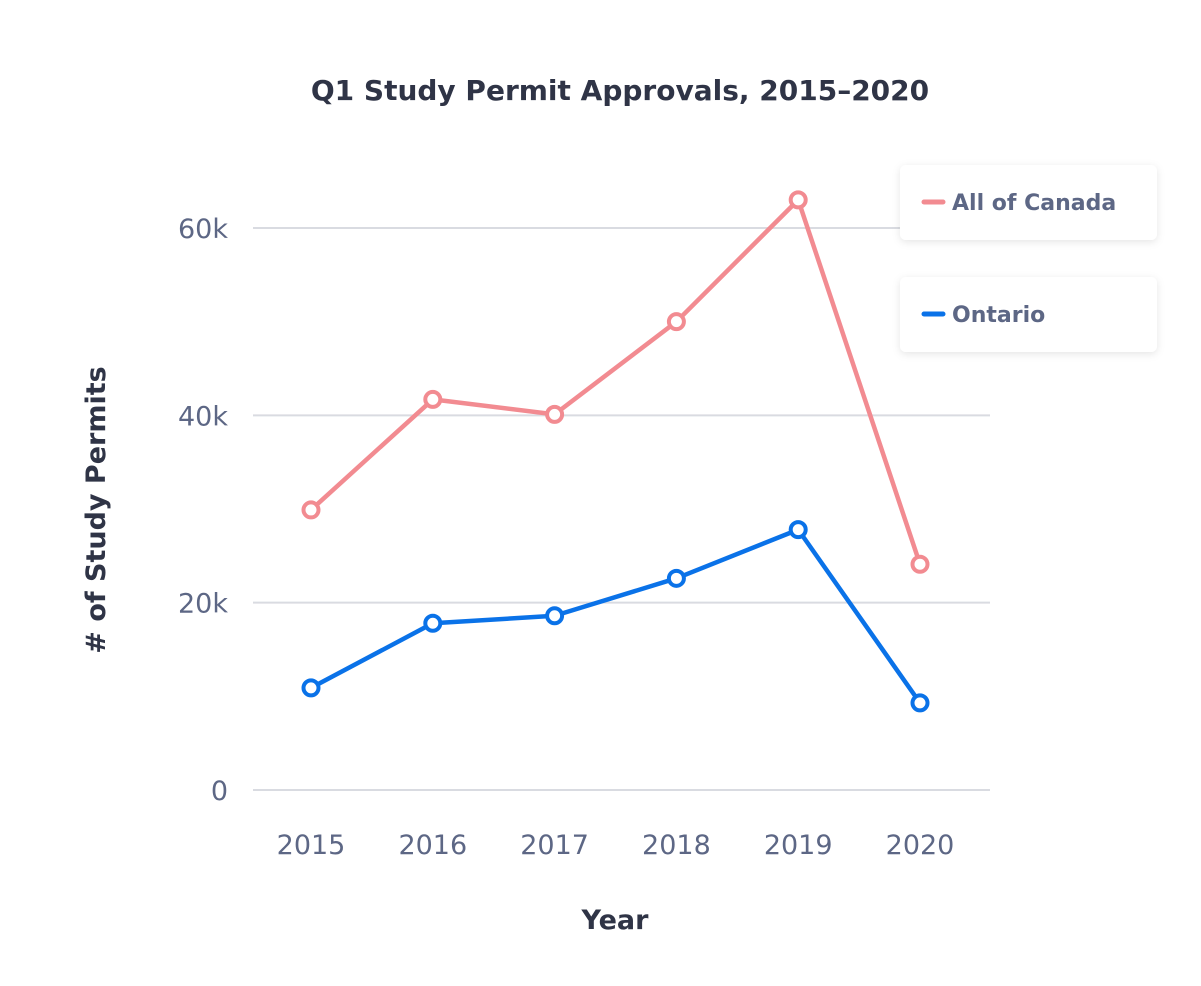 The width and height of the screenshot is (1201, 986). What do you see at coordinates (219, 791) in the screenshot?
I see `y-tick-label: 0` at bounding box center [219, 791].